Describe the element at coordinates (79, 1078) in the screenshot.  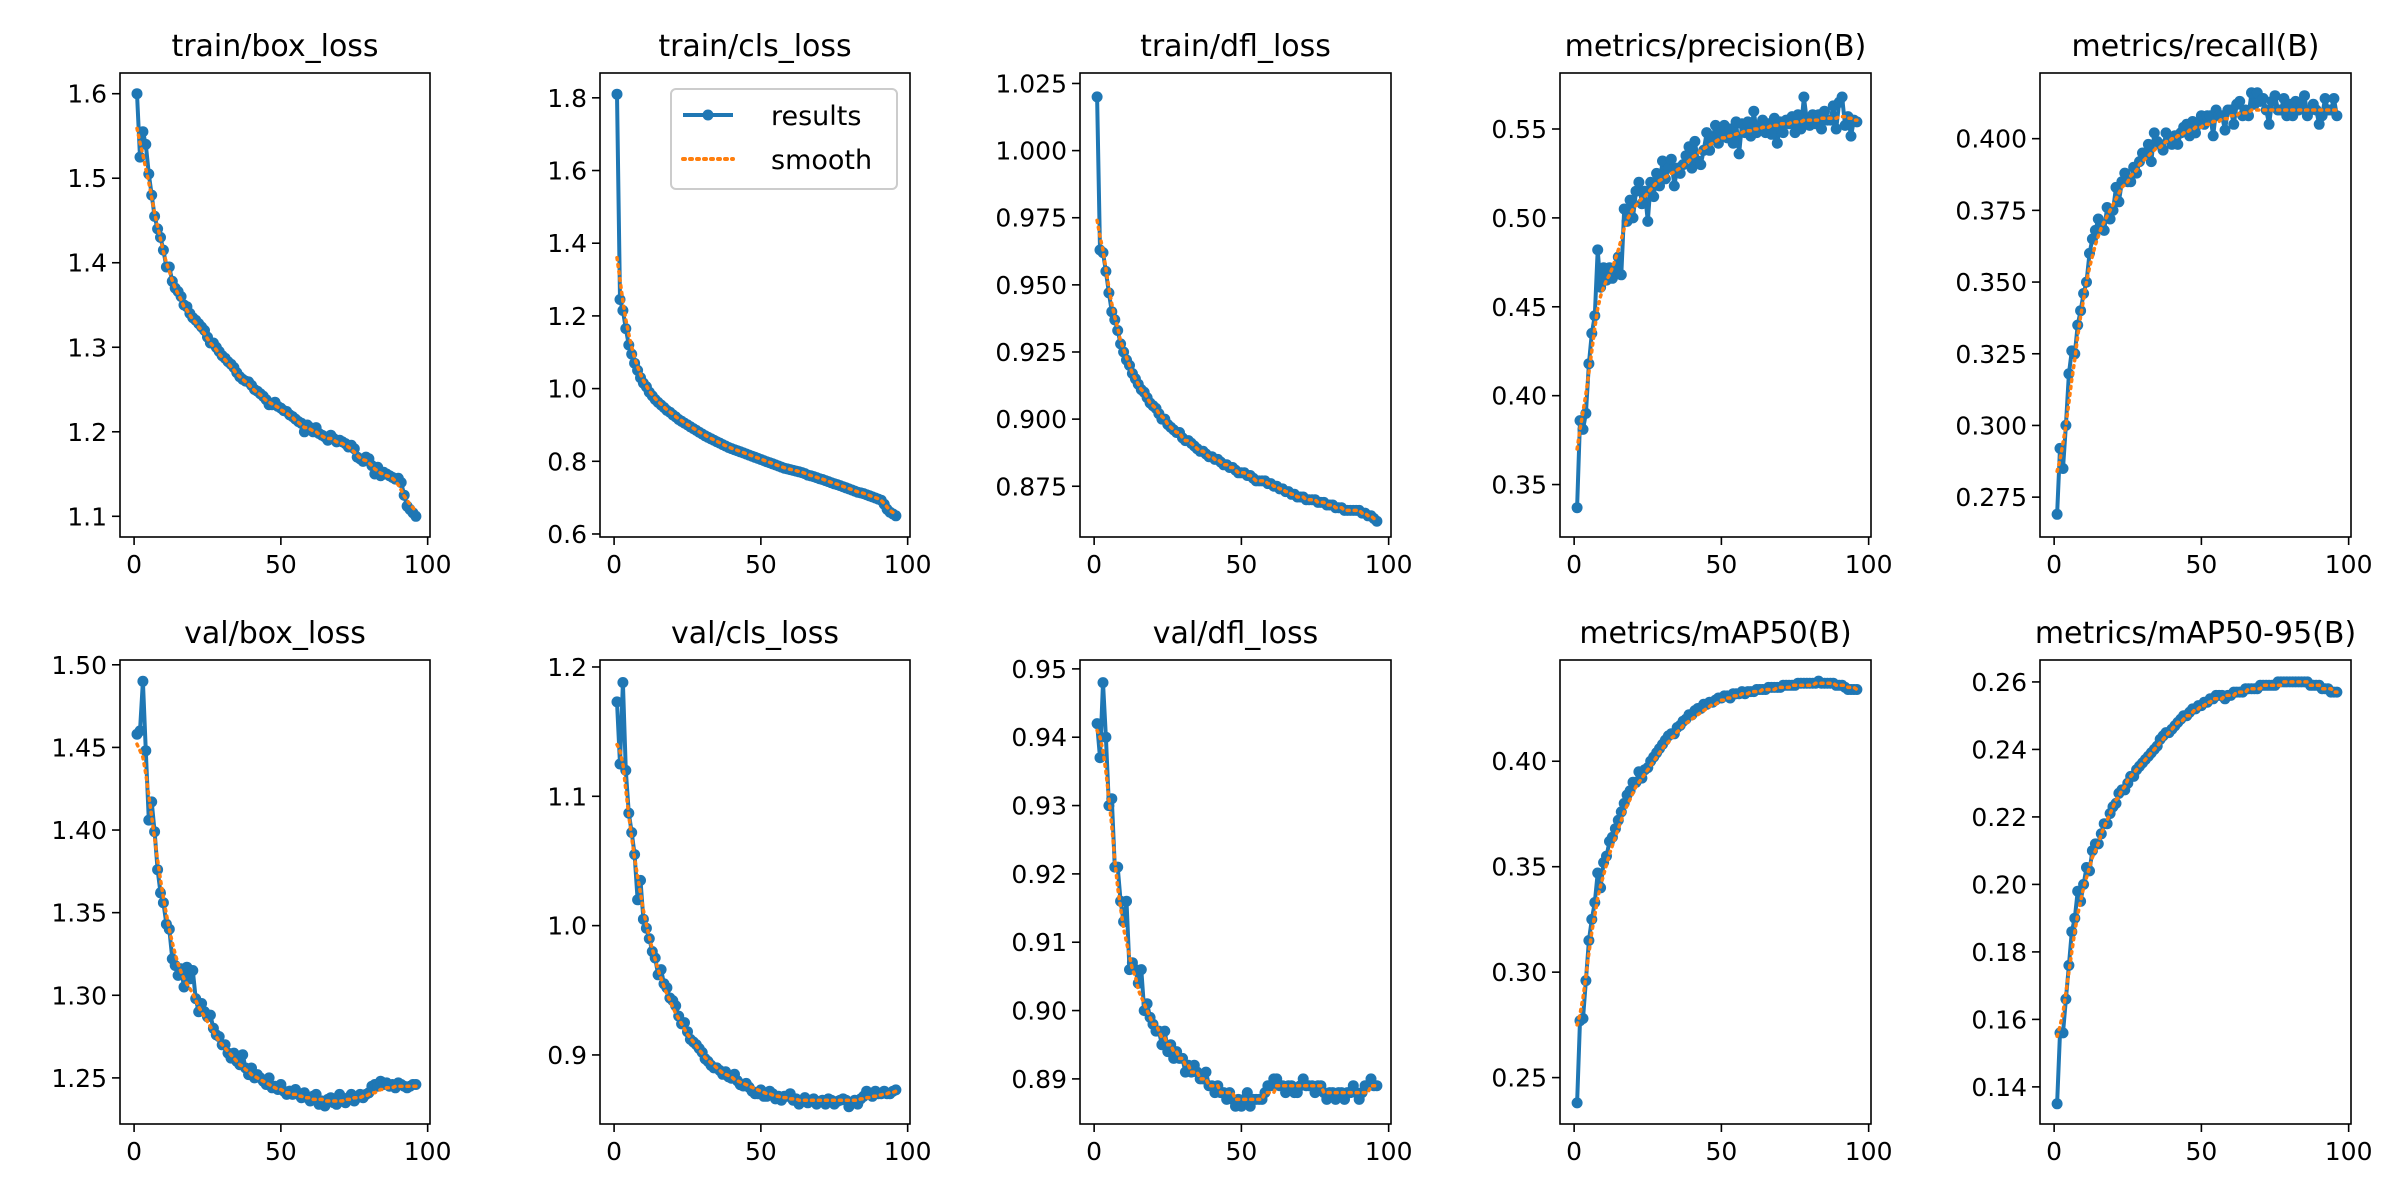
I see `y-tick-label: 1.25` at that location.